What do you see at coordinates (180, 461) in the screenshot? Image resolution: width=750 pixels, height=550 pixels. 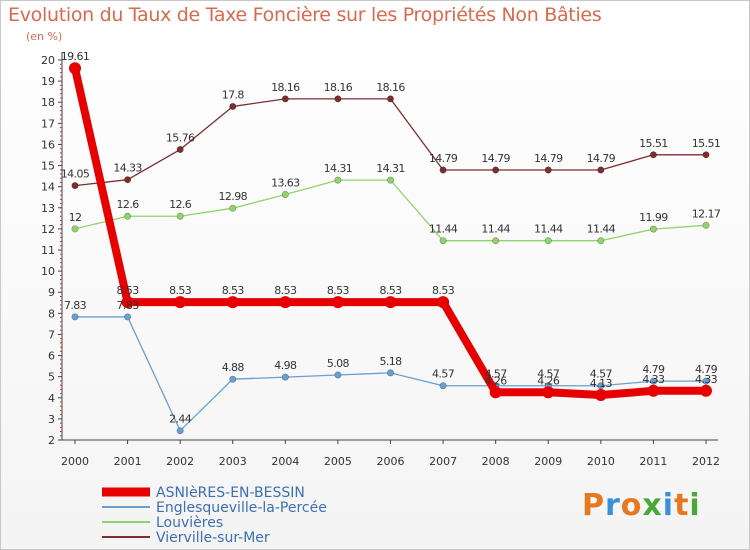 I see `x-tick-label: 2002` at bounding box center [180, 461].